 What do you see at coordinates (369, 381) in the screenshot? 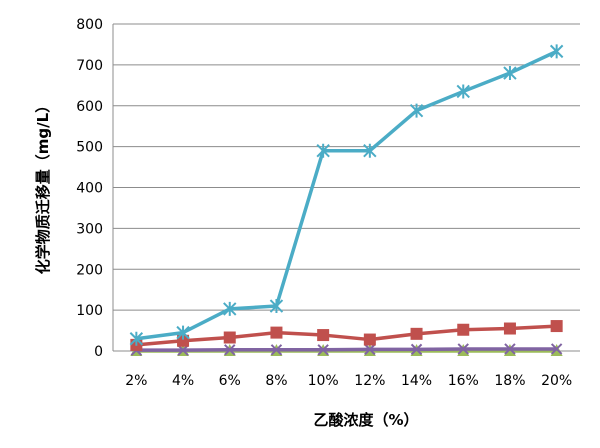
I see `x-tick-label: 12%` at bounding box center [369, 381].